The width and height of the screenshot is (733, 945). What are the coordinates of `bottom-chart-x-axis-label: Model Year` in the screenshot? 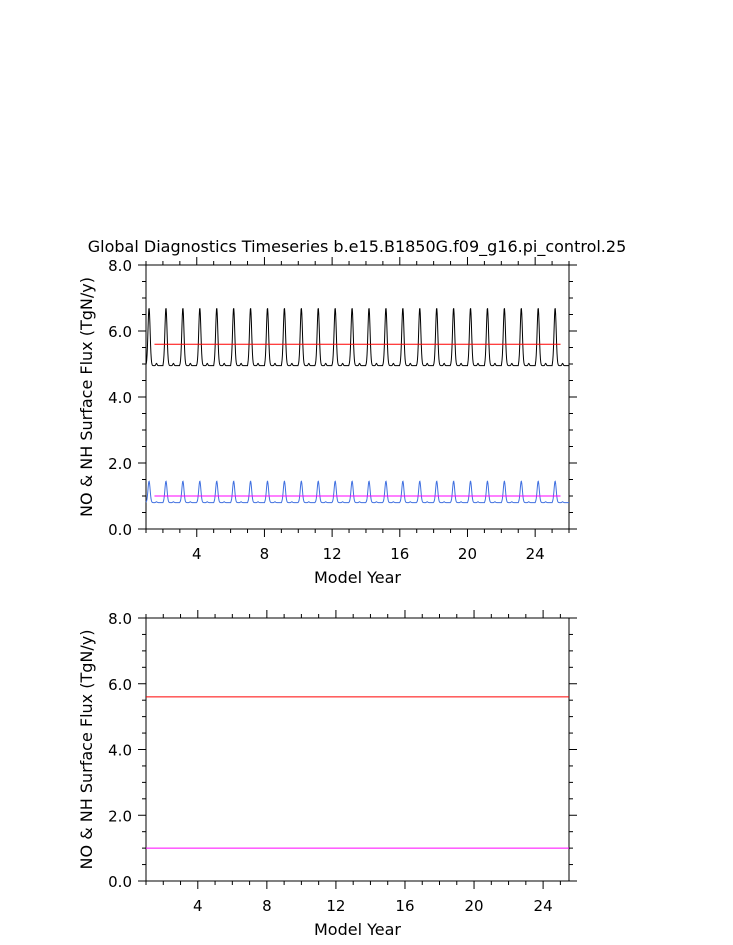 It's located at (357, 929).